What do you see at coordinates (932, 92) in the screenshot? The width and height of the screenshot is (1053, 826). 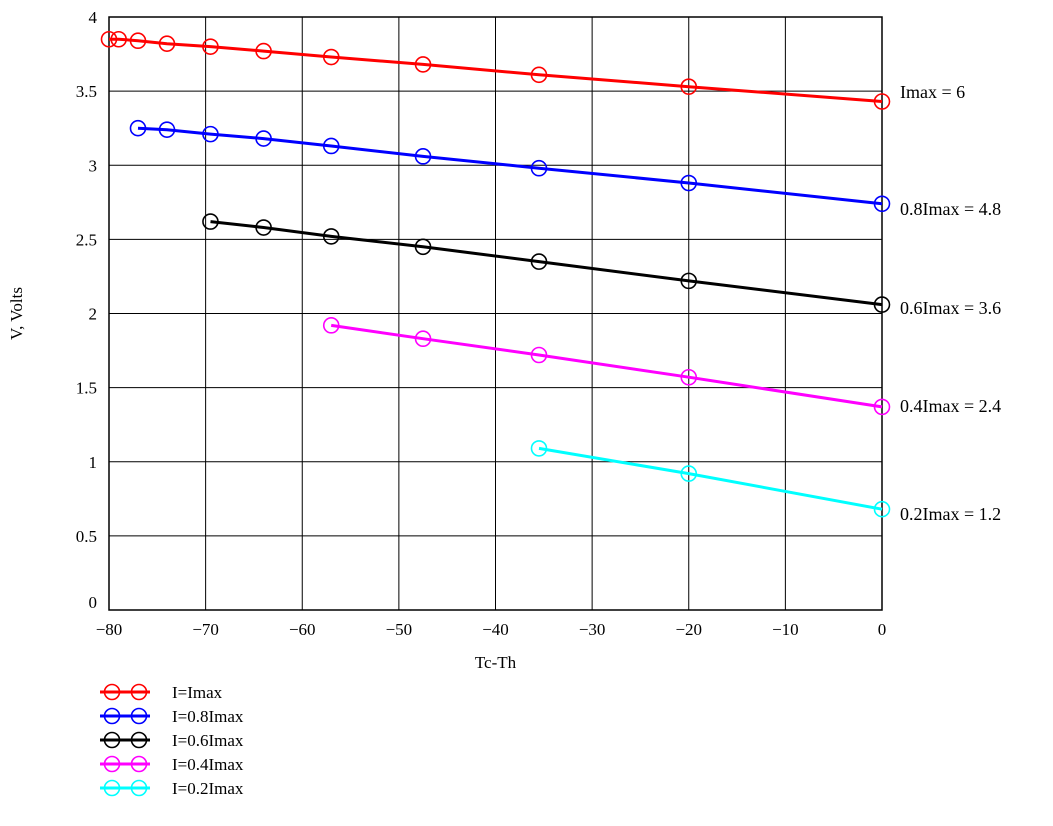 I see `curve-end-label: Imax = 6` at bounding box center [932, 92].